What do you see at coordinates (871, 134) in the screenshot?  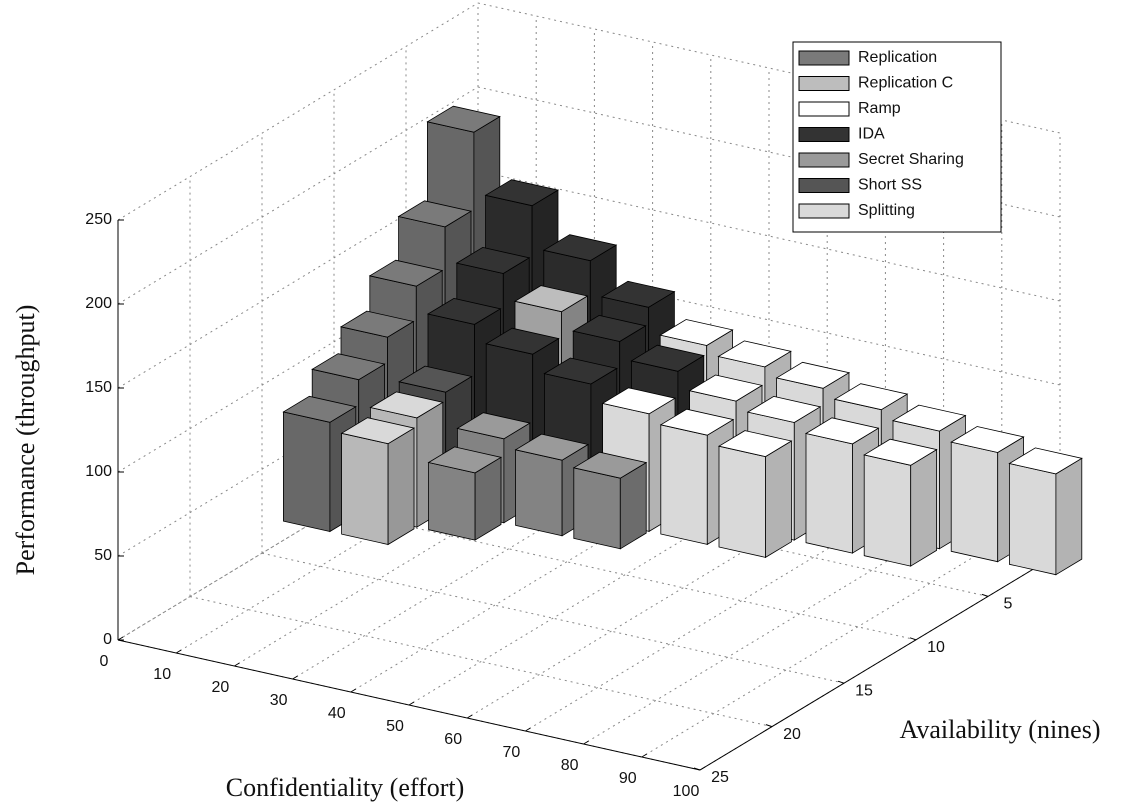 I see `legend-label: IDA` at bounding box center [871, 134].